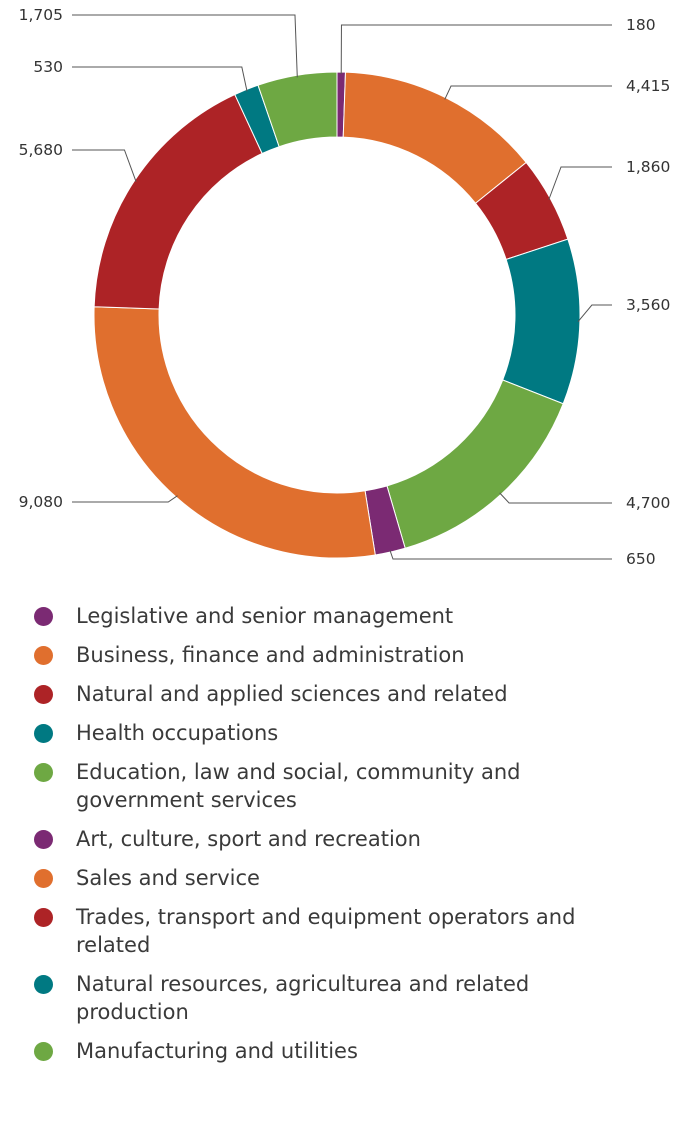 This screenshot has height=1125, width=691. I want to click on legend-item: Legislative and senior management, so click(305, 616).